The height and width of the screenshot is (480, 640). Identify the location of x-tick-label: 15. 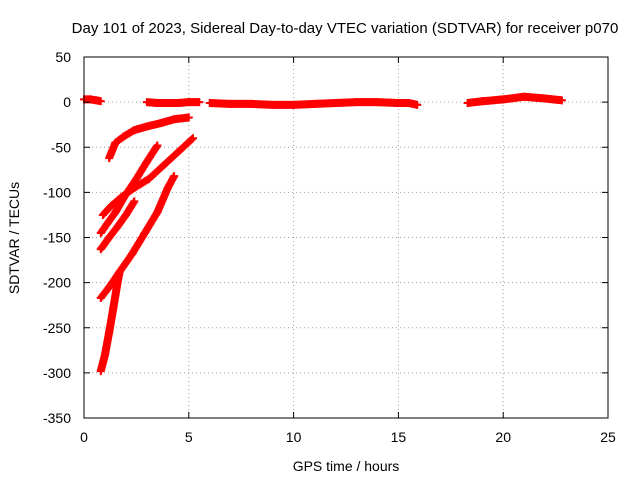
(399, 437).